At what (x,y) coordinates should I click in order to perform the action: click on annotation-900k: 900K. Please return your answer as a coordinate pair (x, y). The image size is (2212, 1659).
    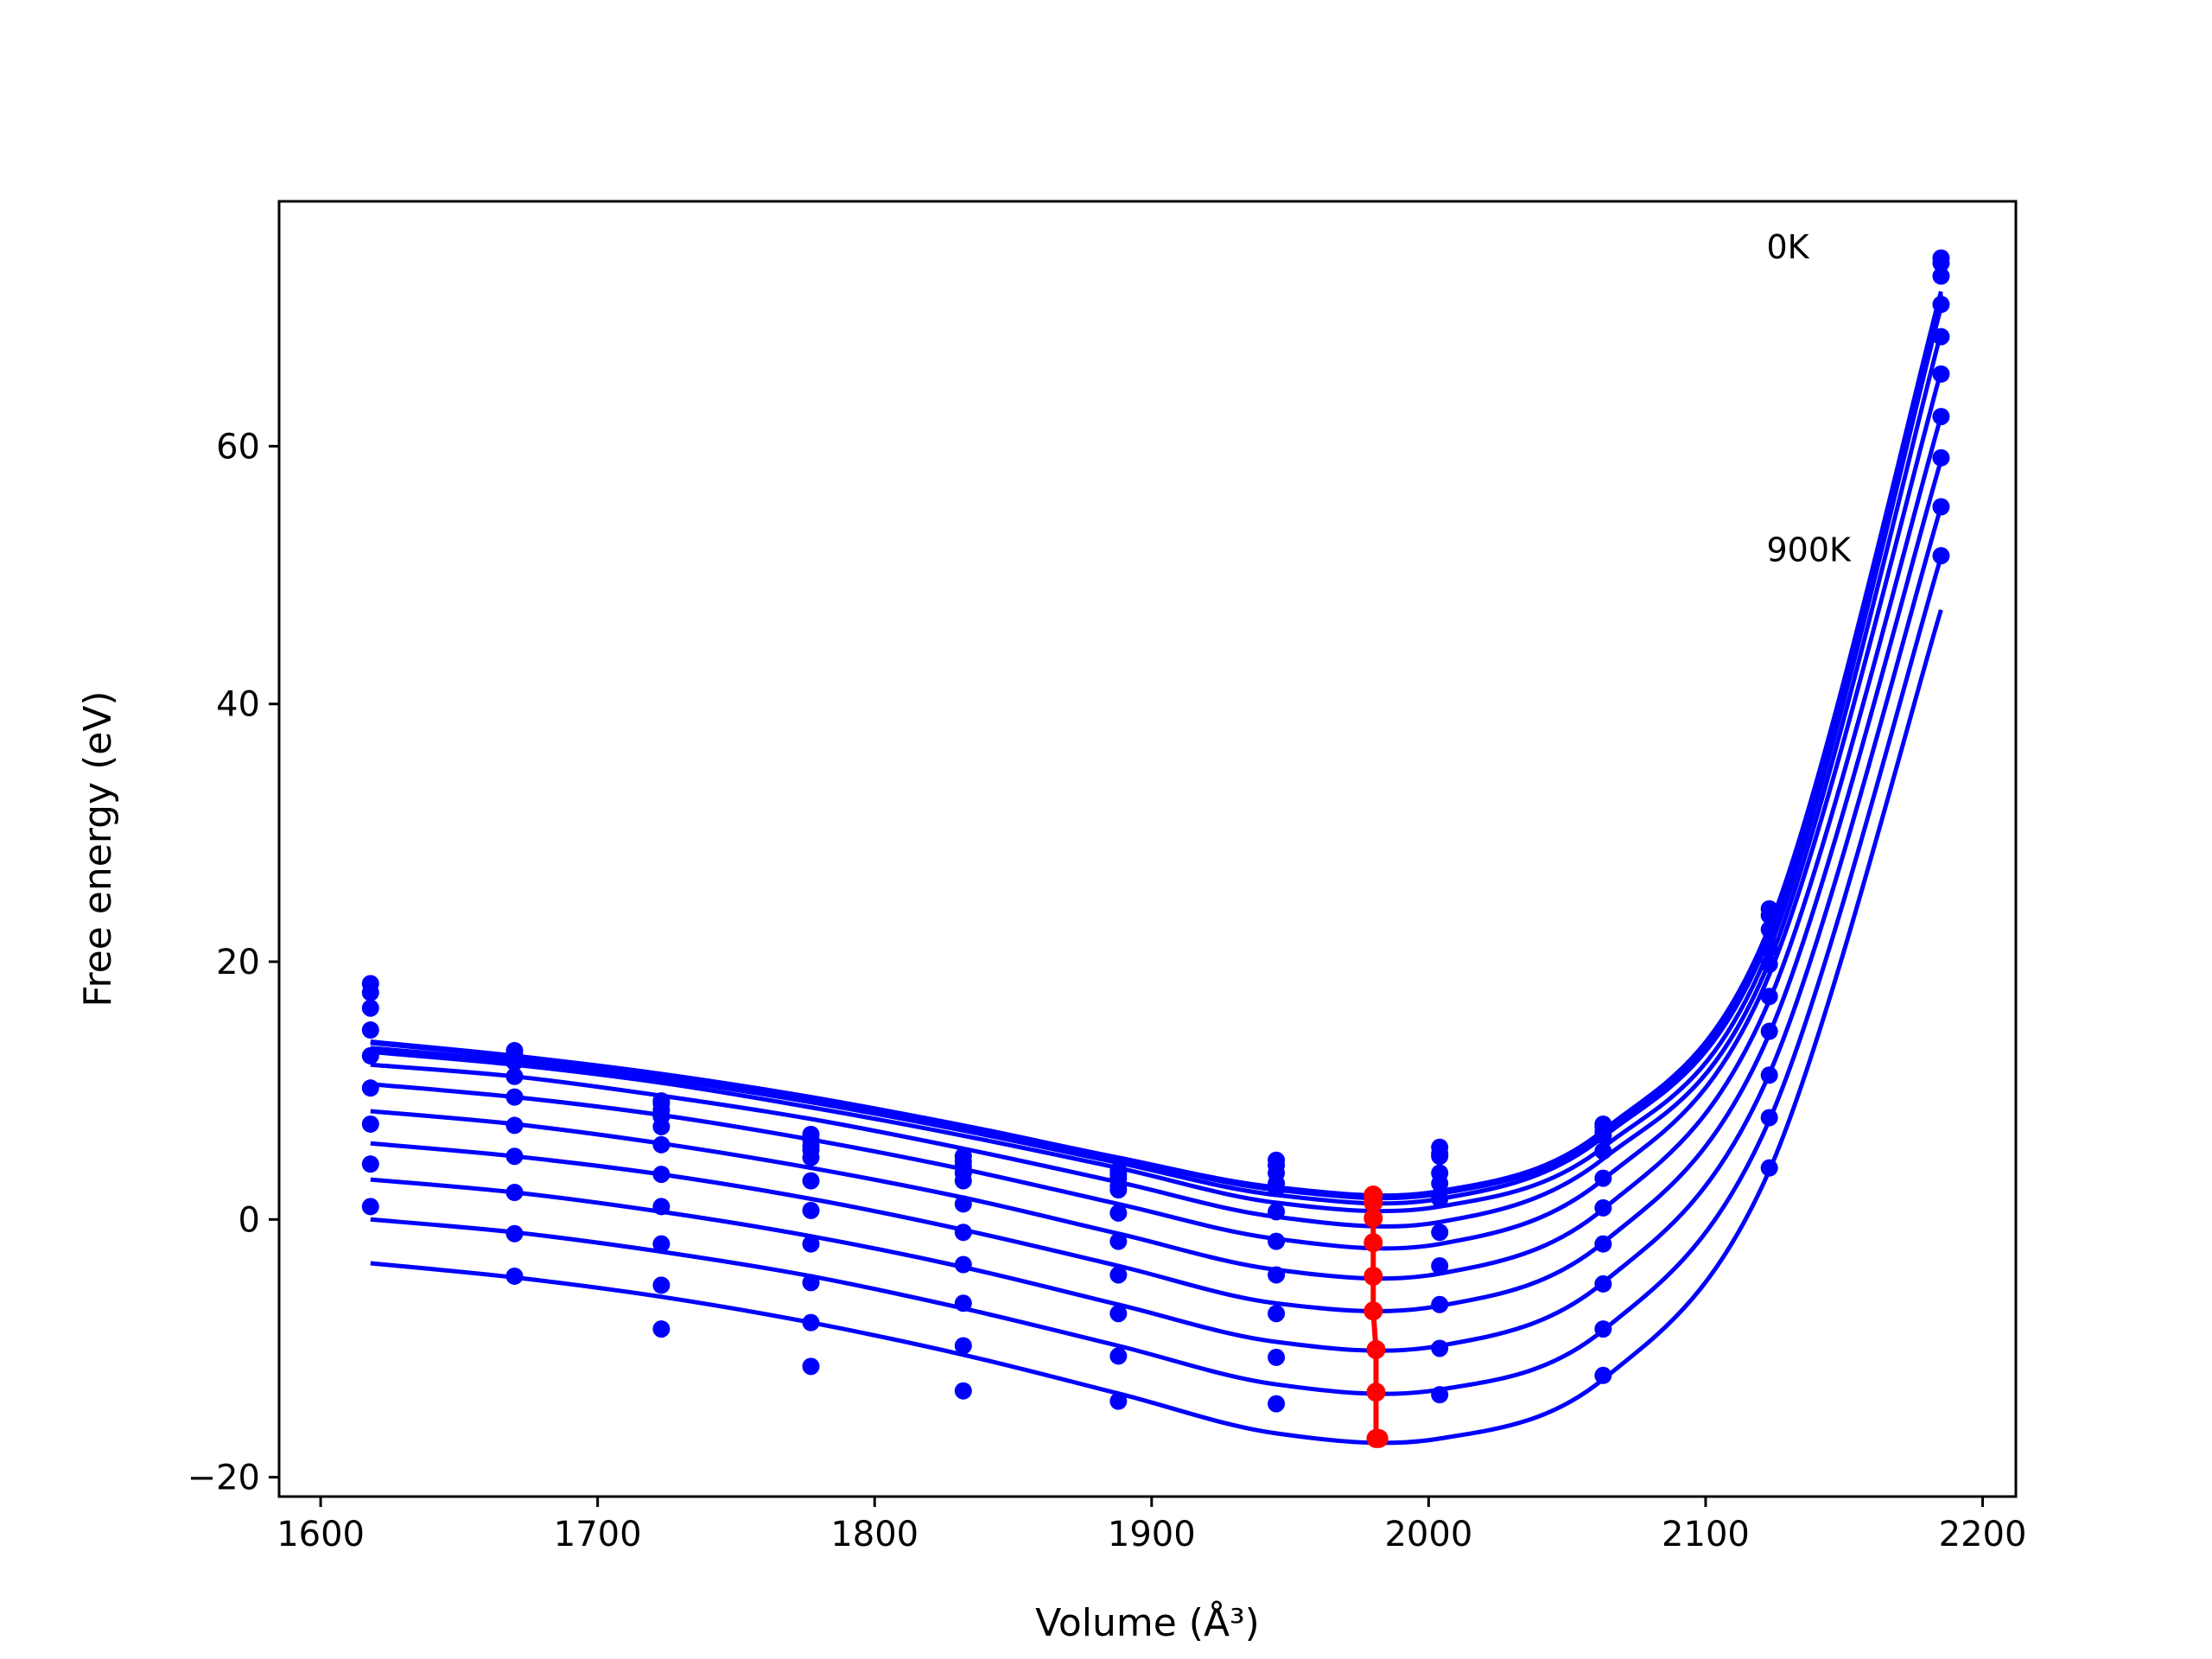
    Looking at the image, I should click on (1809, 550).